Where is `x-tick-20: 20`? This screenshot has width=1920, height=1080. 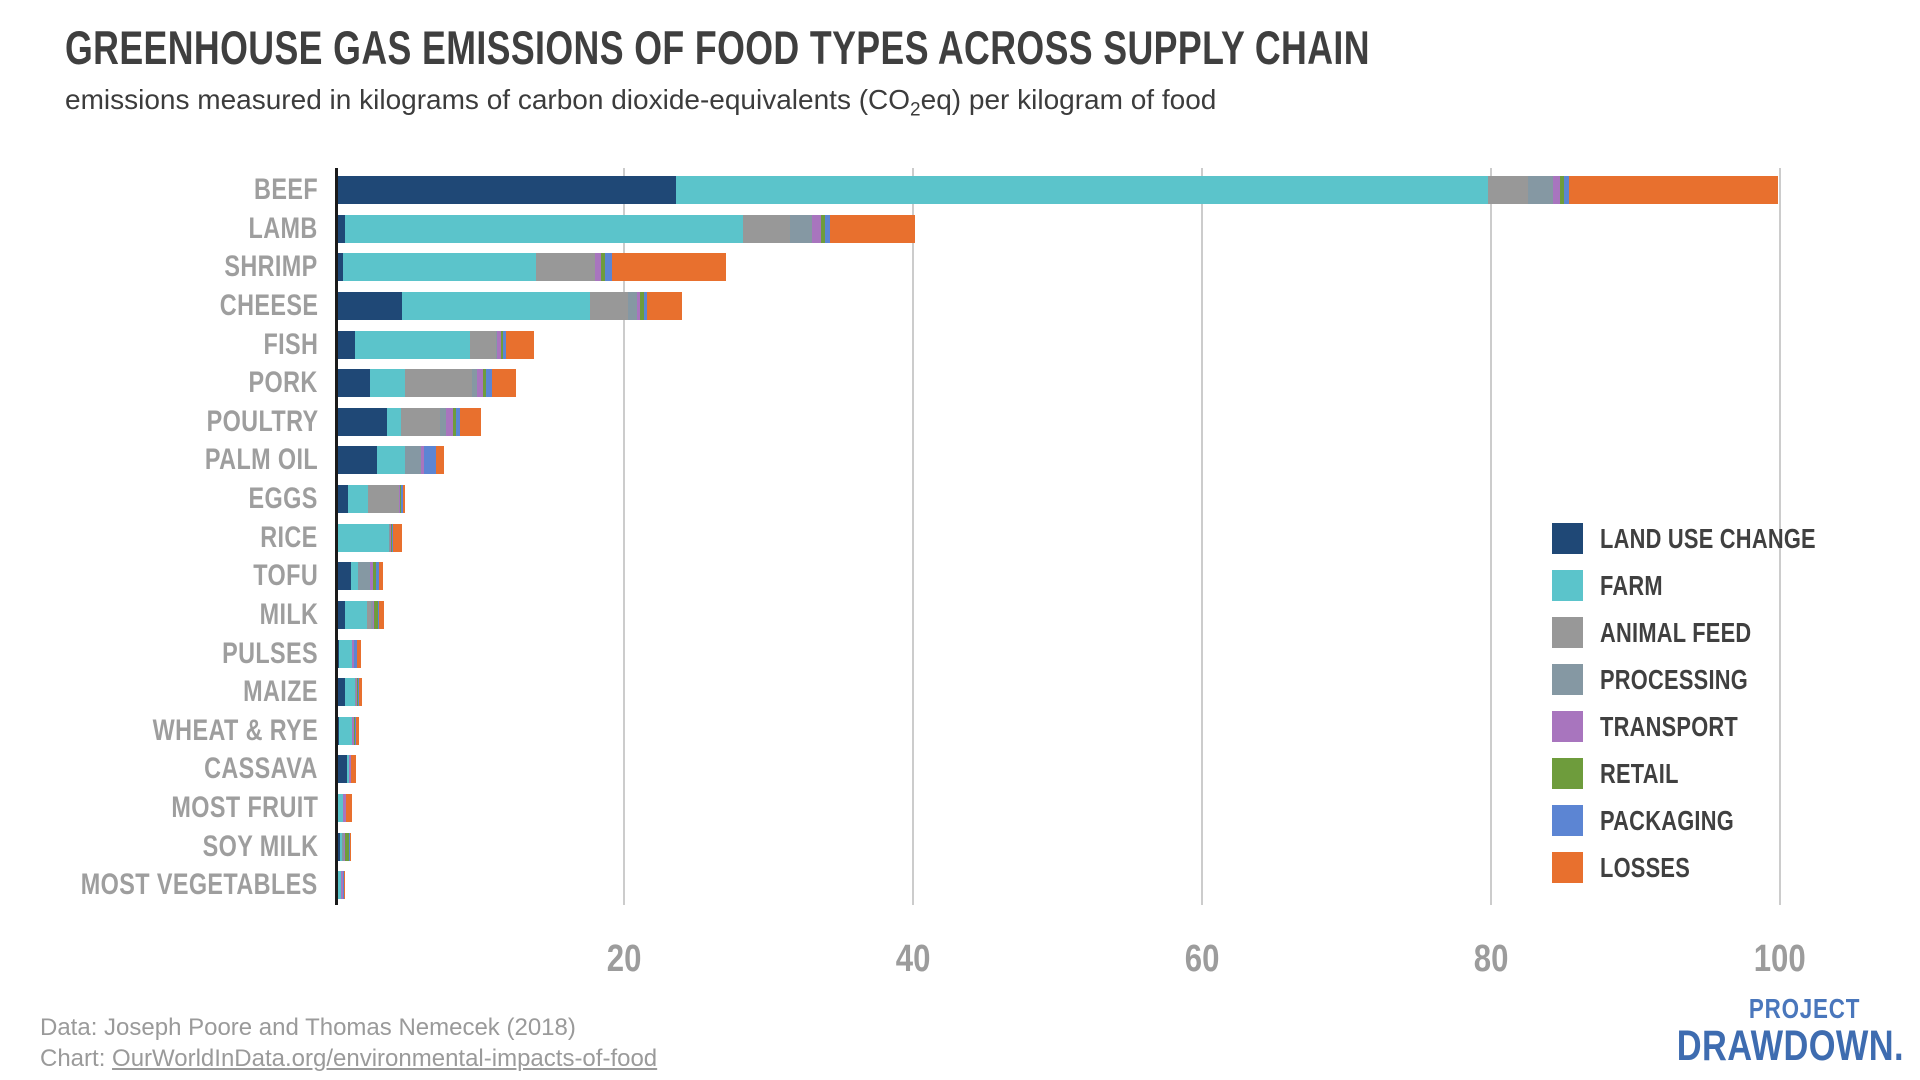
x-tick-20: 20 is located at coordinates (624, 959).